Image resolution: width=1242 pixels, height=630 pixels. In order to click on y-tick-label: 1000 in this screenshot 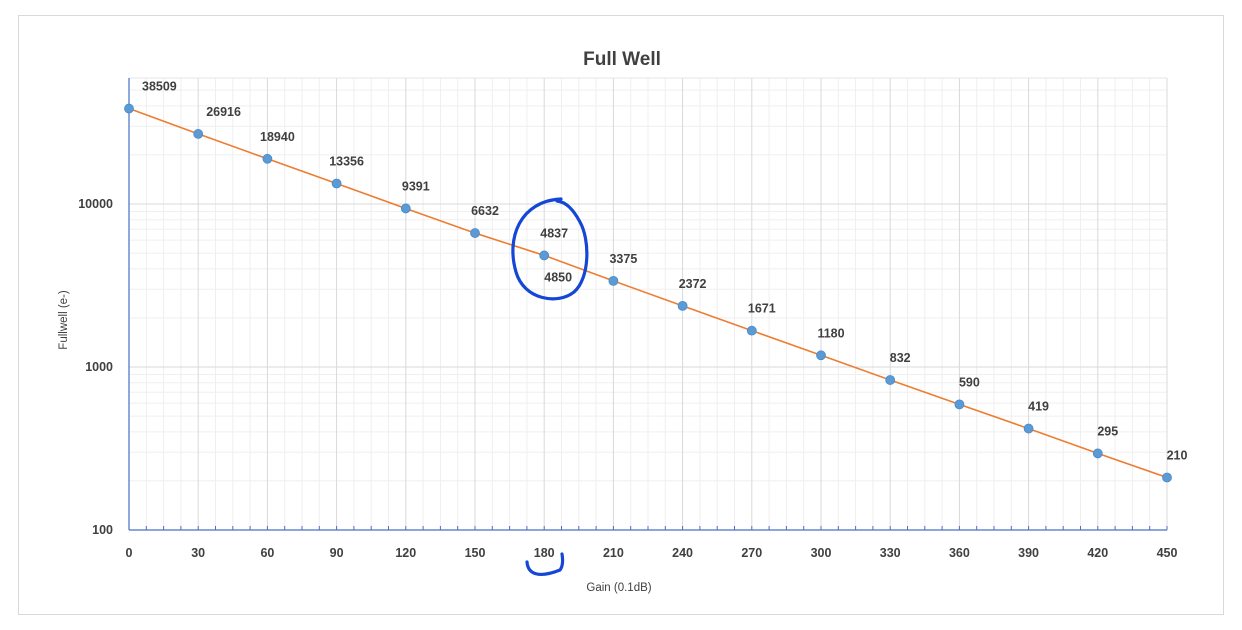, I will do `click(99, 367)`.